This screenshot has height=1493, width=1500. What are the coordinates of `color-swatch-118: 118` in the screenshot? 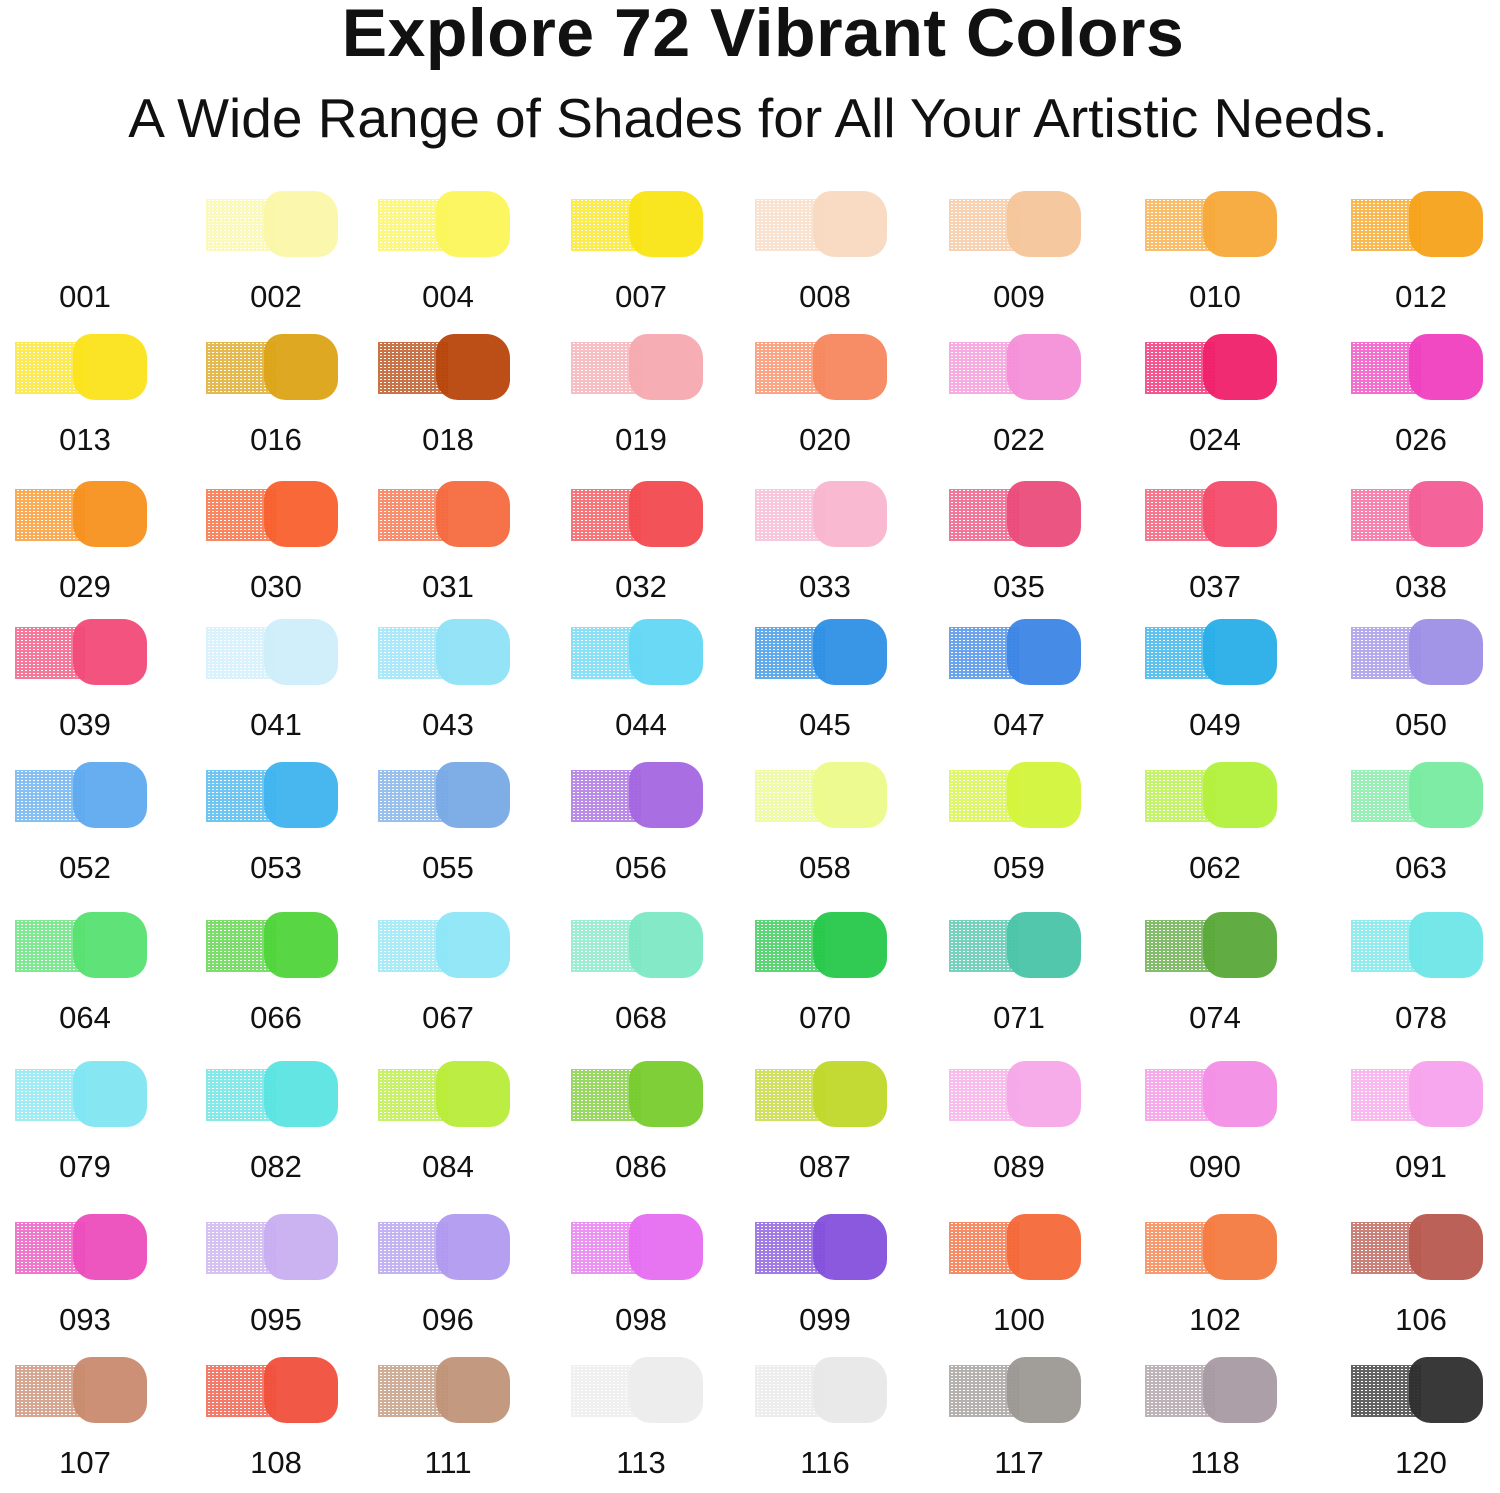 It's located at (1215, 1423).